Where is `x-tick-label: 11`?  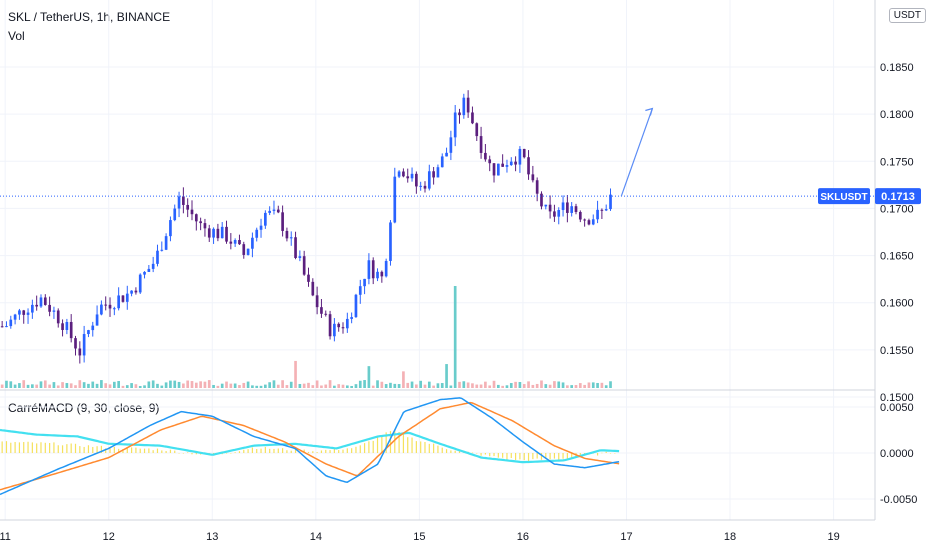
x-tick-label: 11 is located at coordinates (5, 537).